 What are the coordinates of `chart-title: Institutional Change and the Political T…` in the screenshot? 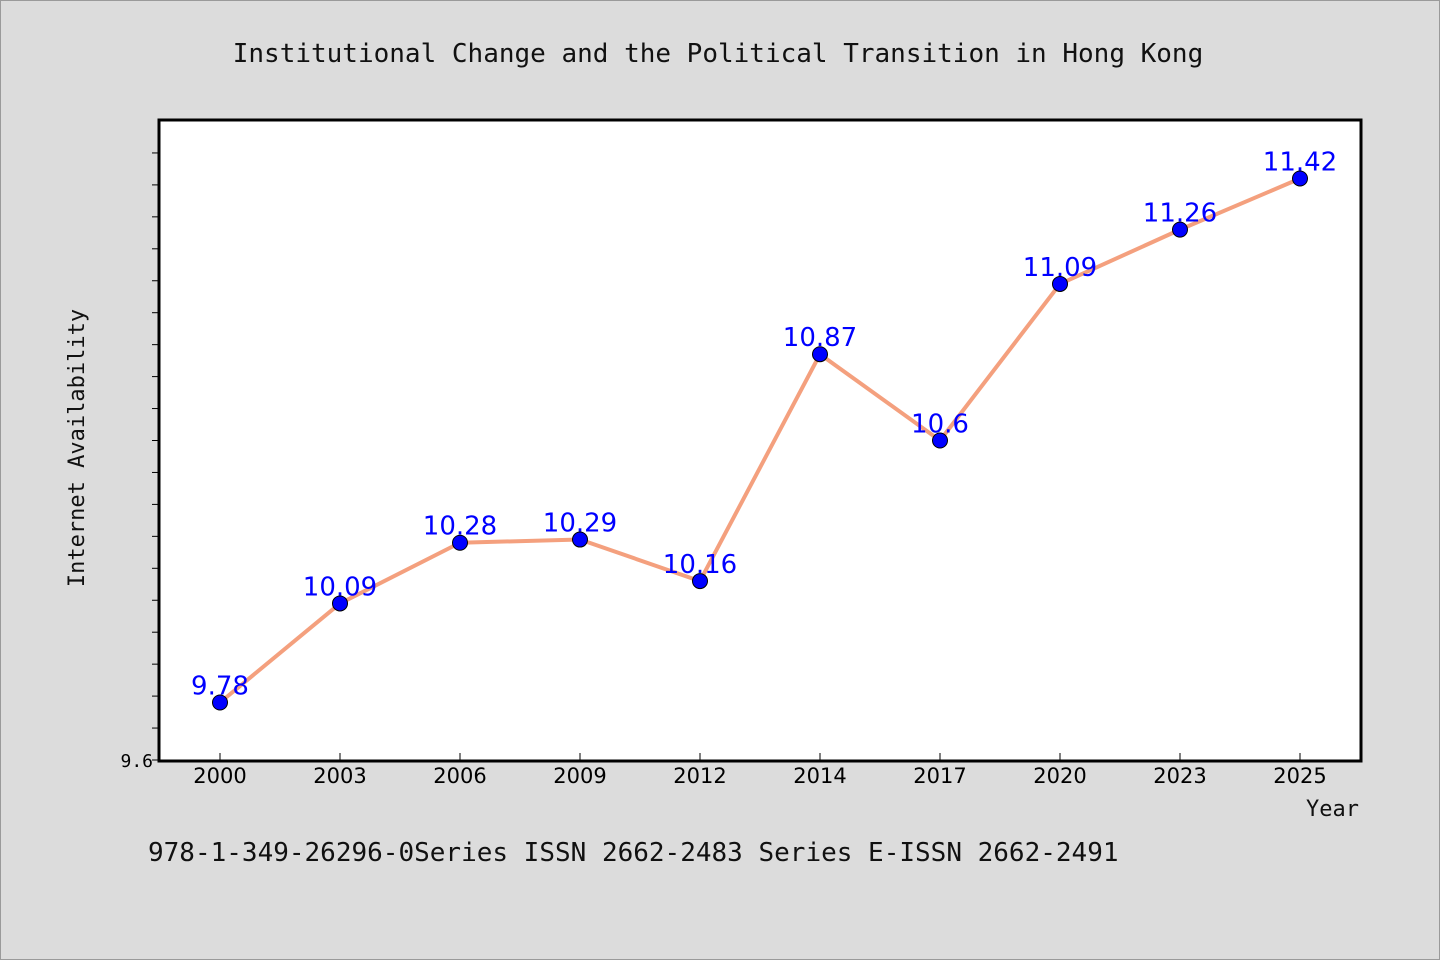 It's located at (718, 54).